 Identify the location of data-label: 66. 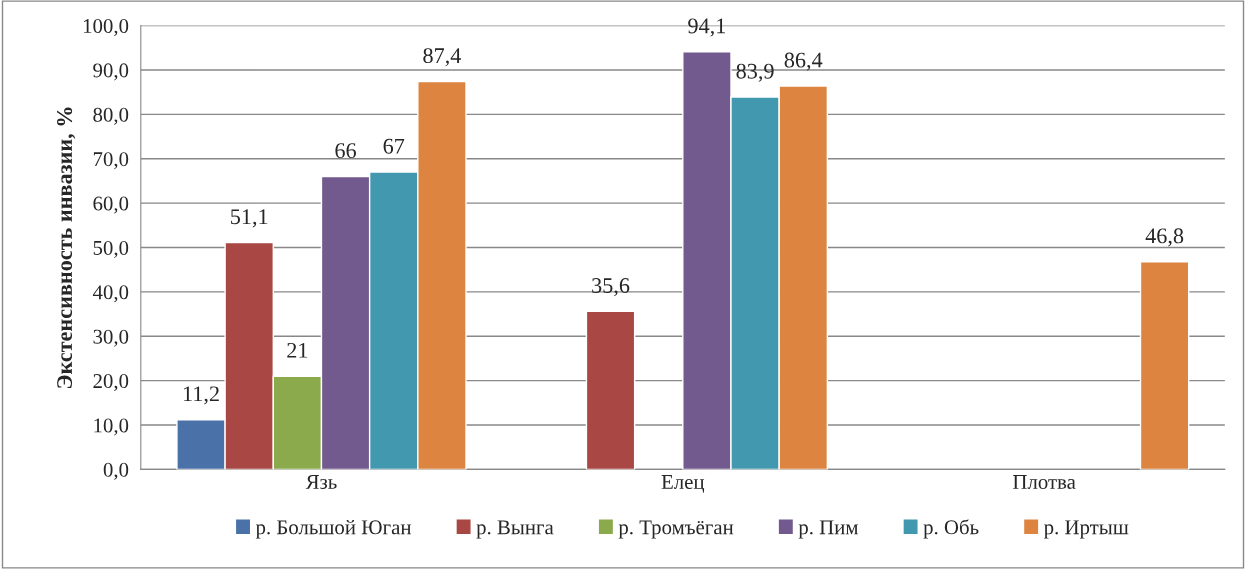
(346, 151).